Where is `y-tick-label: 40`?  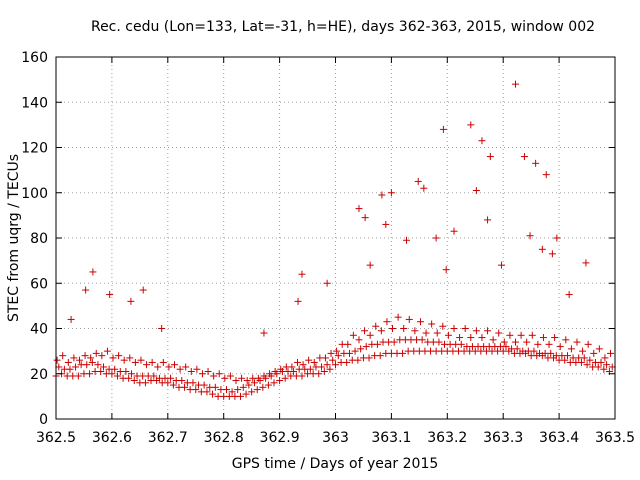 y-tick-label: 40 is located at coordinates (39, 330).